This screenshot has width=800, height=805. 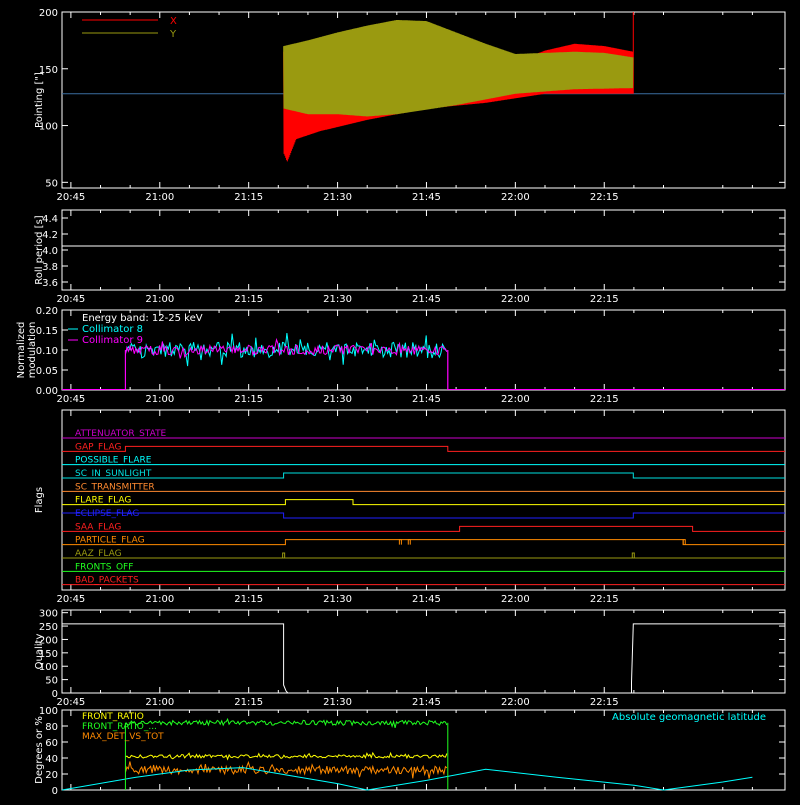 I want to click on series-collimator-9-line, so click(x=286, y=348).